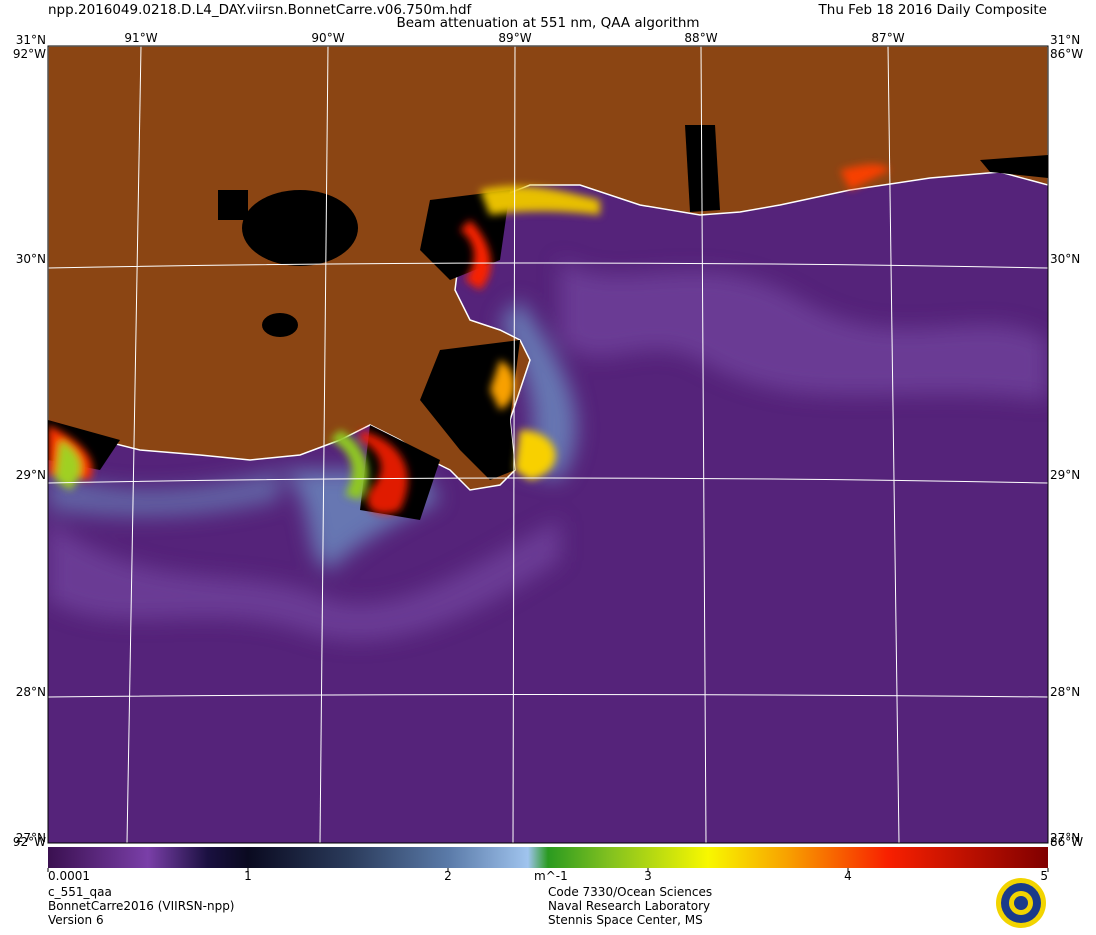 Image resolution: width=1096 pixels, height=935 pixels. Describe the element at coordinates (69, 876) in the screenshot. I see `colorbar-tick-label: 0.0001` at that location.